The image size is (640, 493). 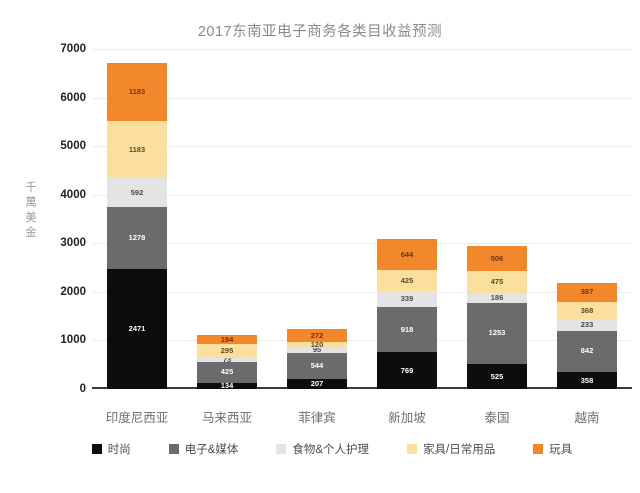 What do you see at coordinates (226, 418) in the screenshot?
I see `x-axis-category-label: 马来西亚` at bounding box center [226, 418].